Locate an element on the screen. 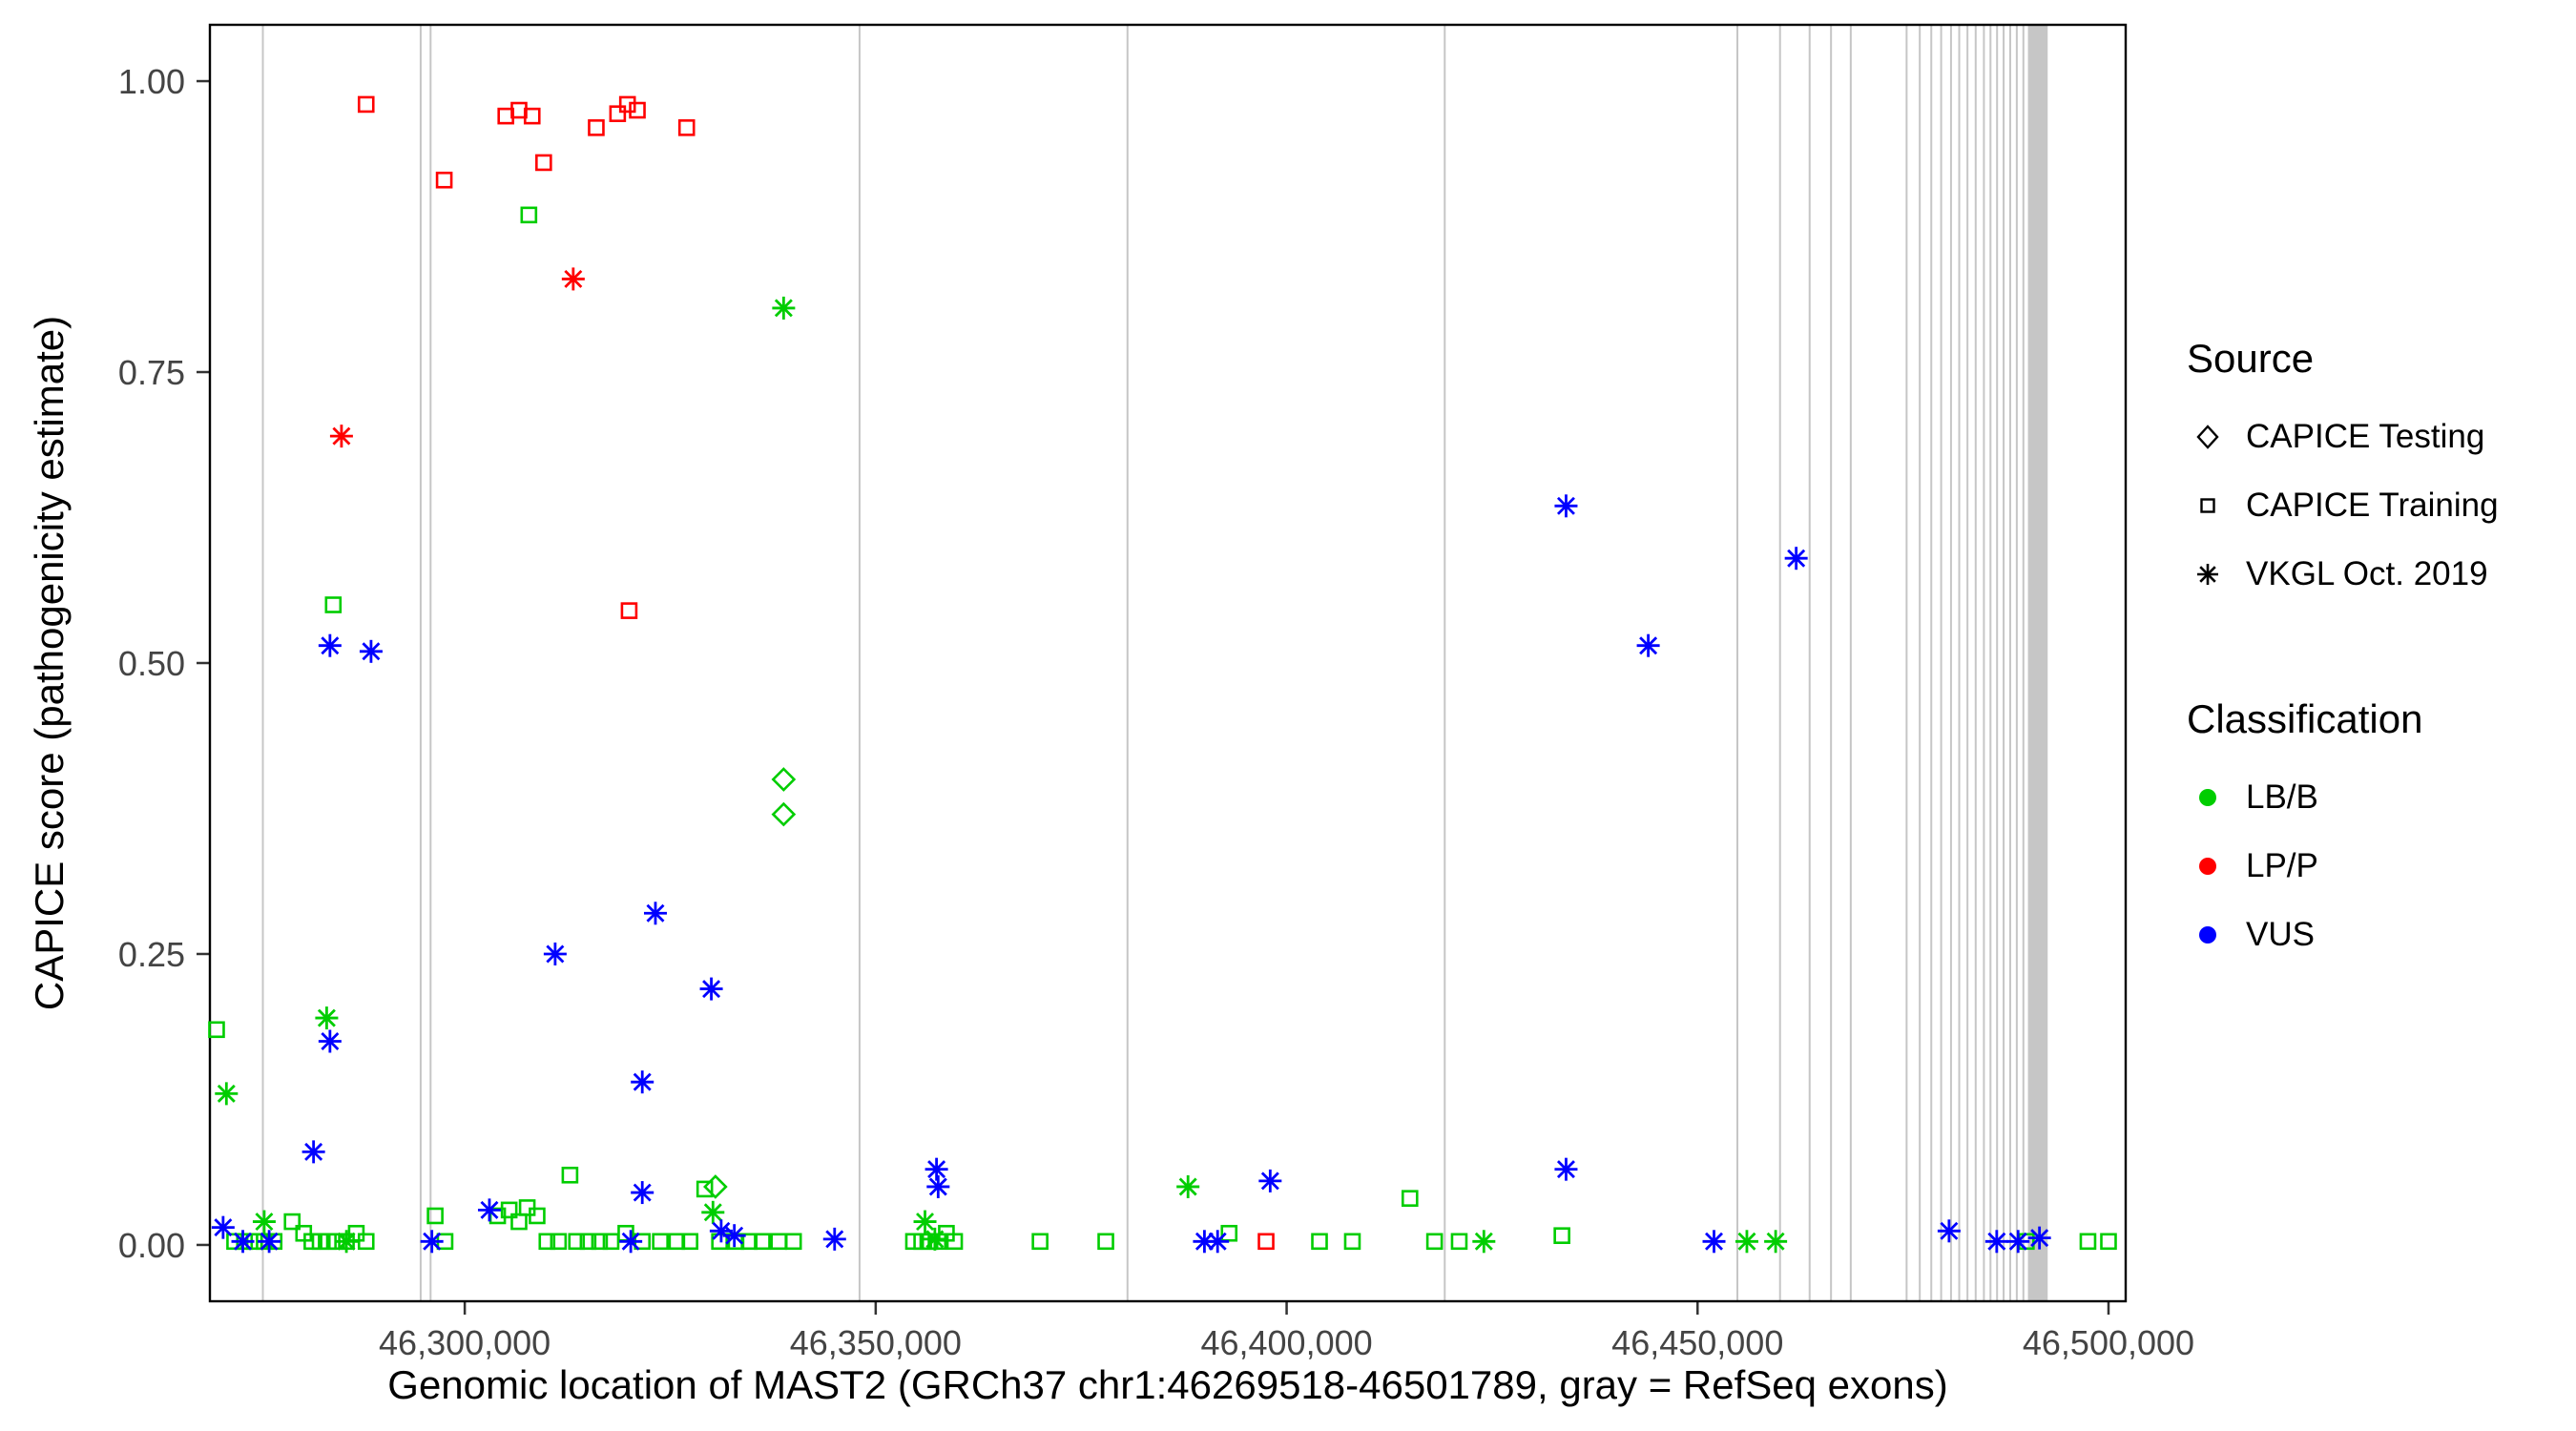 Image resolution: width=2576 pixels, height=1431 pixels. legend-classification-title: Classification is located at coordinates (2305, 718).